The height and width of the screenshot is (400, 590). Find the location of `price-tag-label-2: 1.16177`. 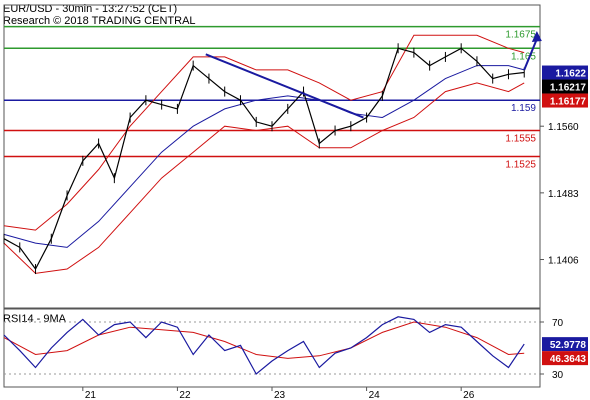

price-tag-label-2: 1.16177 is located at coordinates (568, 102).